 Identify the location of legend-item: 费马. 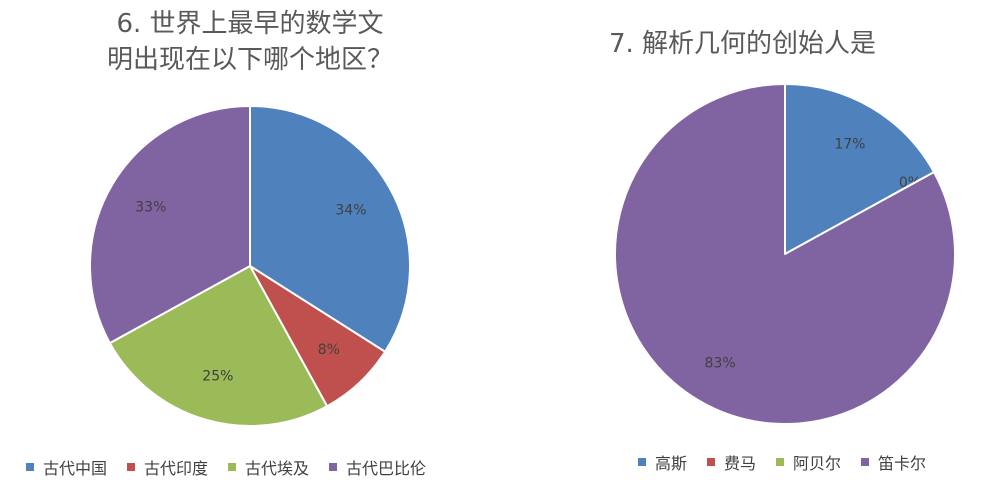
(731, 462).